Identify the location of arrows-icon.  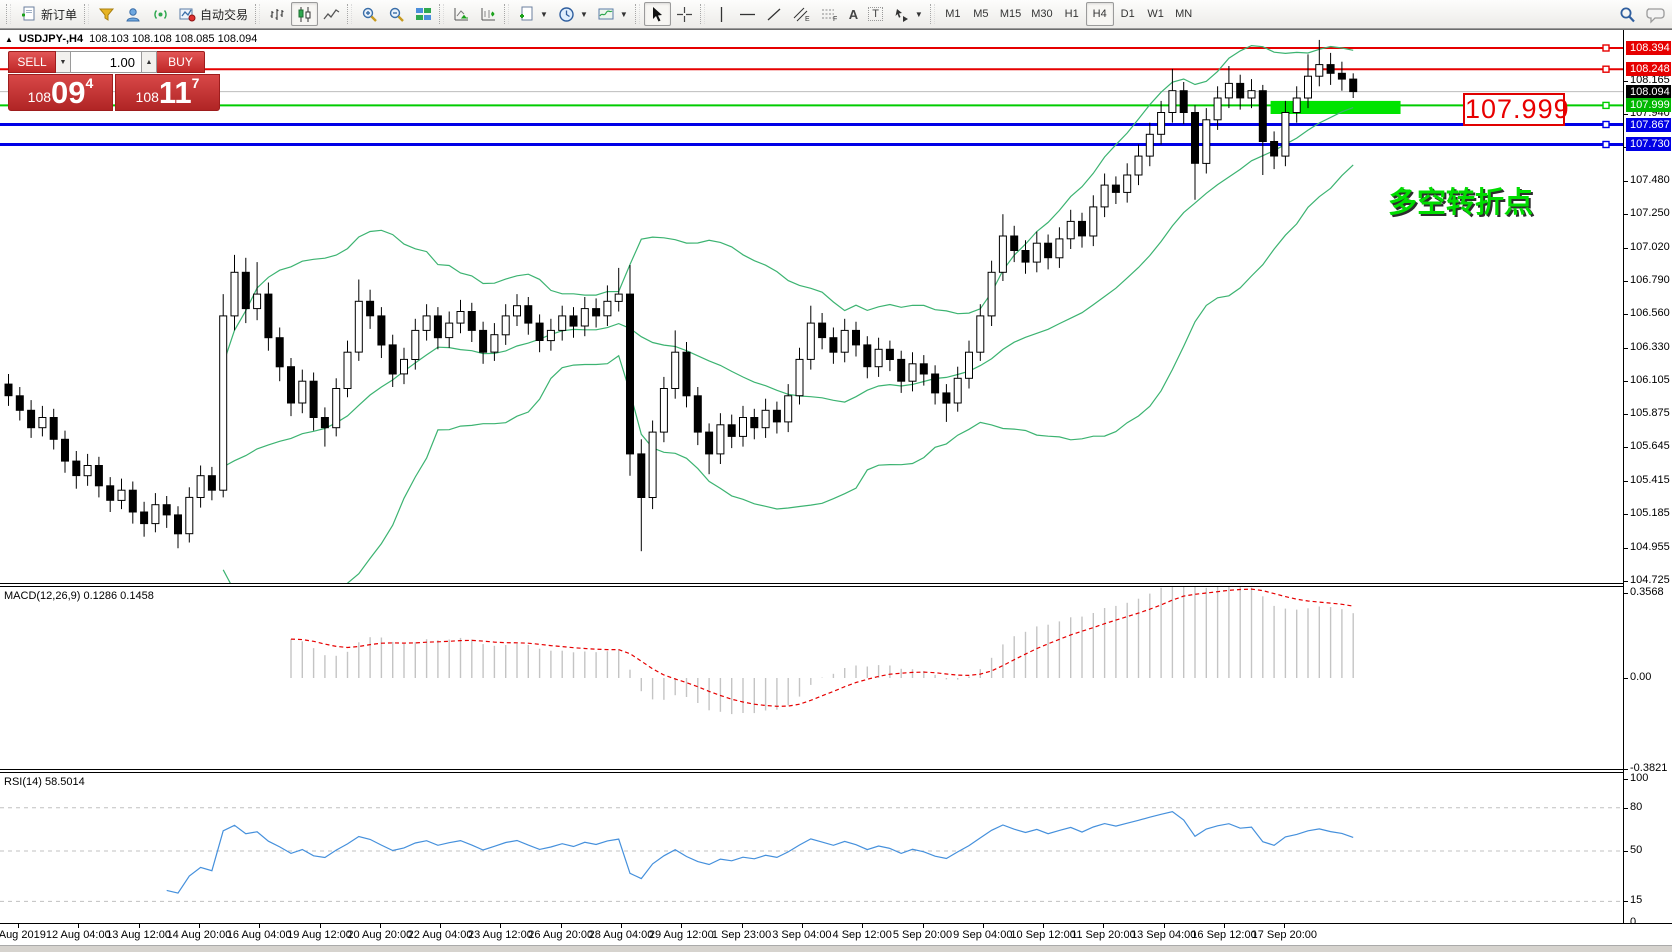
(901, 15).